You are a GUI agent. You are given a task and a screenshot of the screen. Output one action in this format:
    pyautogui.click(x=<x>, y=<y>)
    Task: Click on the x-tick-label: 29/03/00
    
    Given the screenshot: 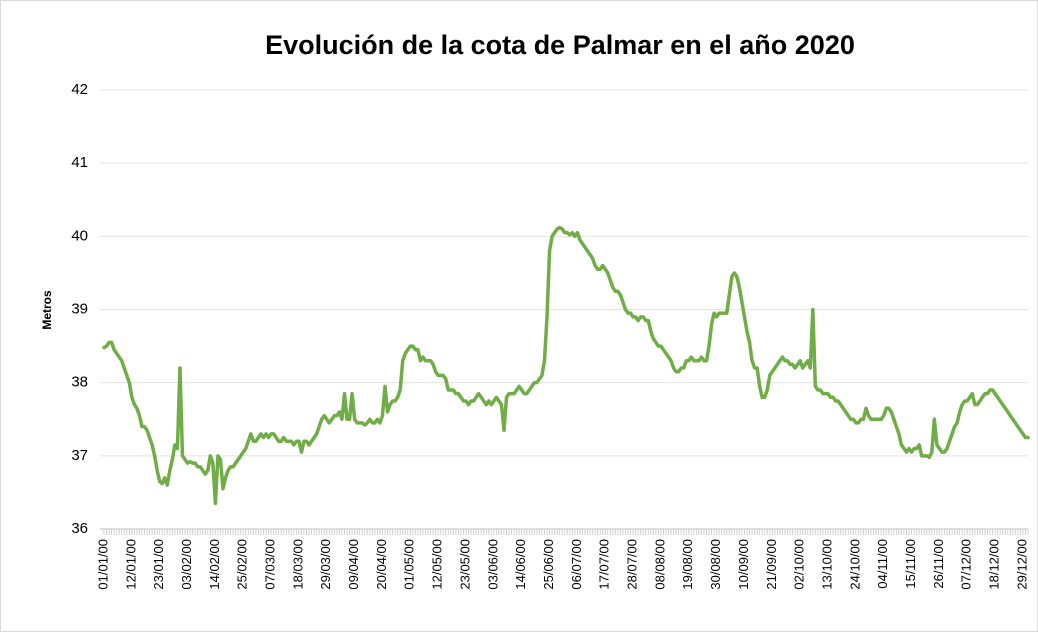 What is the action you would take?
    pyautogui.click(x=325, y=564)
    